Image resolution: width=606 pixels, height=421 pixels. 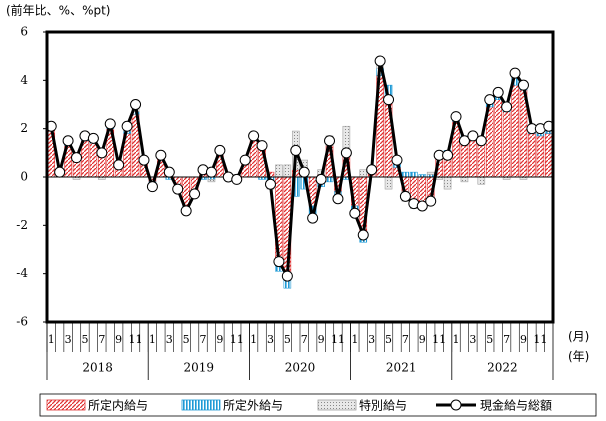 I want to click on x-unit-year: (年), so click(x=578, y=357).